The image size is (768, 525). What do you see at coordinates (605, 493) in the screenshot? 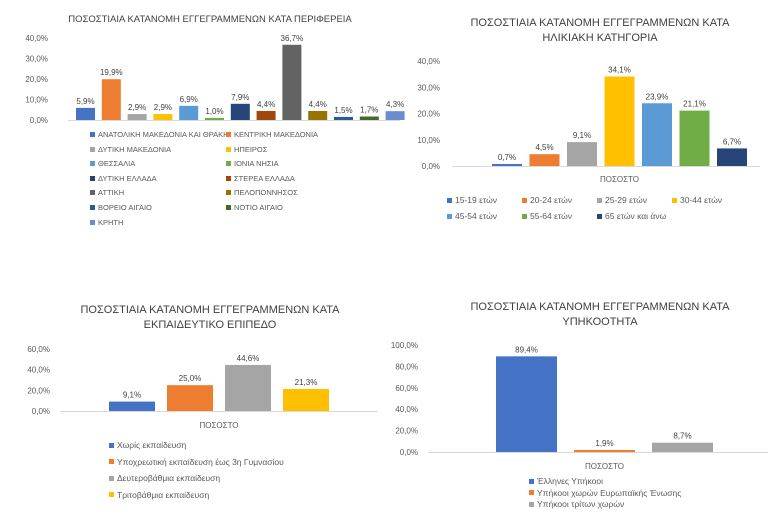
I see `legend-item: Υπήκοοι χωρών Ευρωπαϊκής Ένωσης` at bounding box center [605, 493].